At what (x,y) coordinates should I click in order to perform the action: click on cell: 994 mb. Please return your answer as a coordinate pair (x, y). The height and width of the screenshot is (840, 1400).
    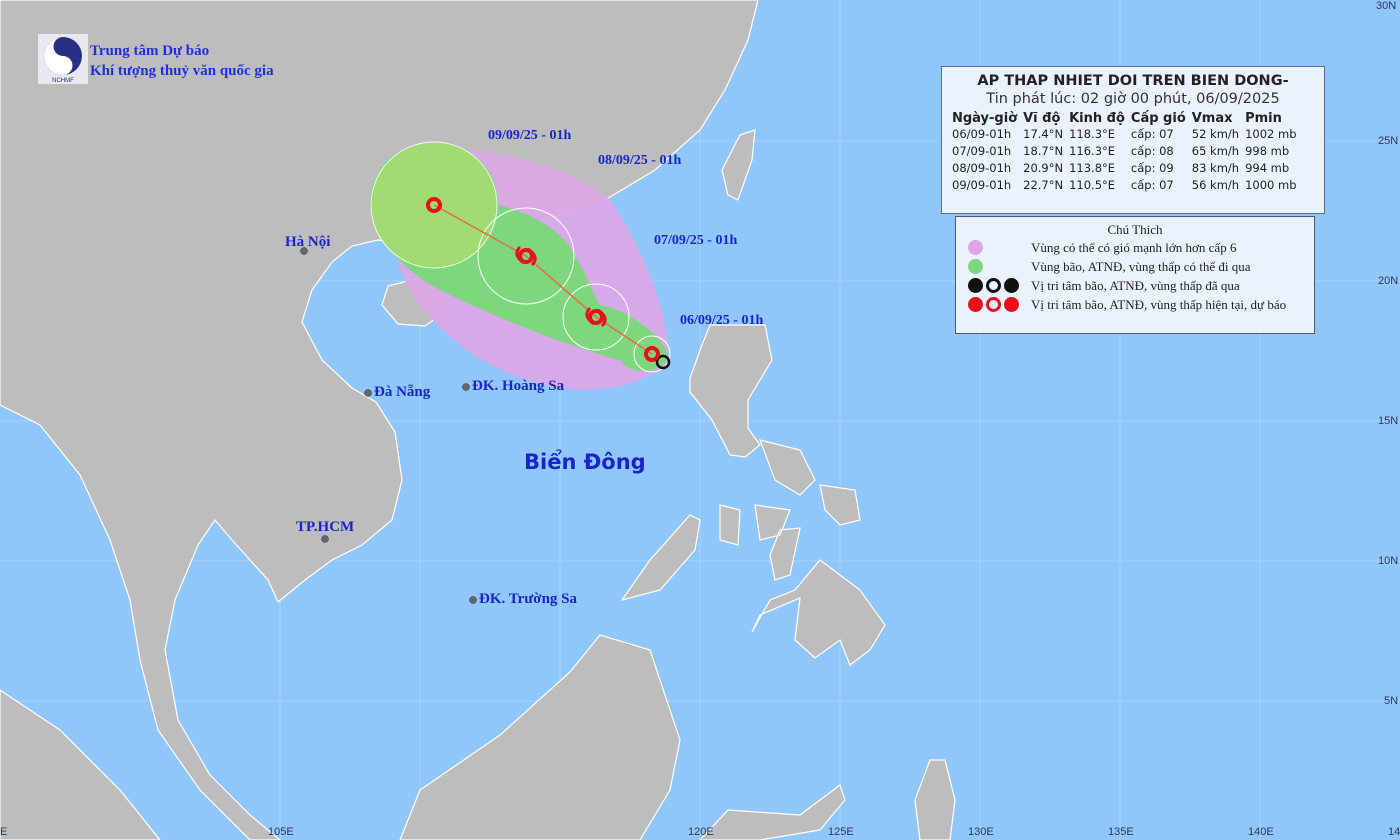
    Looking at the image, I should click on (1267, 168).